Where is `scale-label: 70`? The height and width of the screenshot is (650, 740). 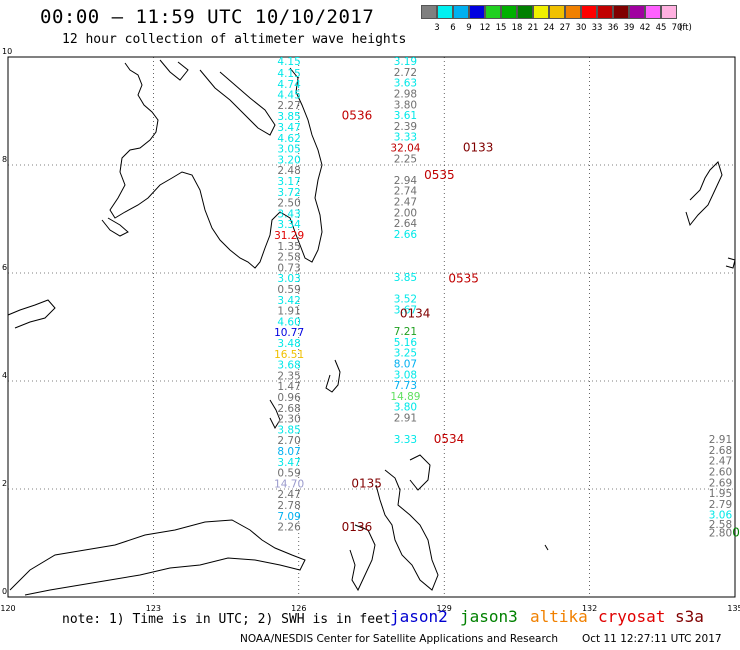
scale-label: 70 is located at coordinates (677, 28).